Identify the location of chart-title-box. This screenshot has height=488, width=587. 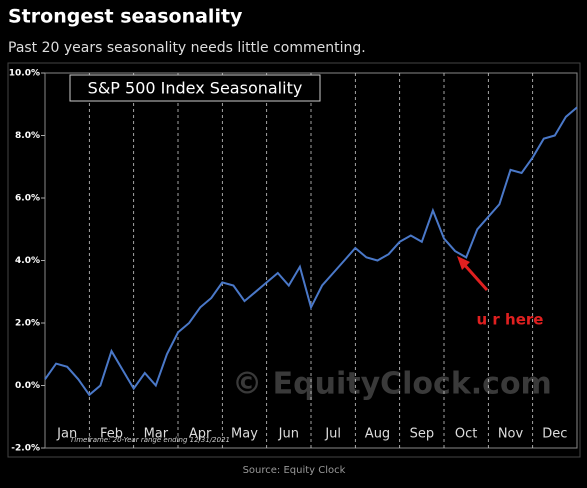
(195, 88).